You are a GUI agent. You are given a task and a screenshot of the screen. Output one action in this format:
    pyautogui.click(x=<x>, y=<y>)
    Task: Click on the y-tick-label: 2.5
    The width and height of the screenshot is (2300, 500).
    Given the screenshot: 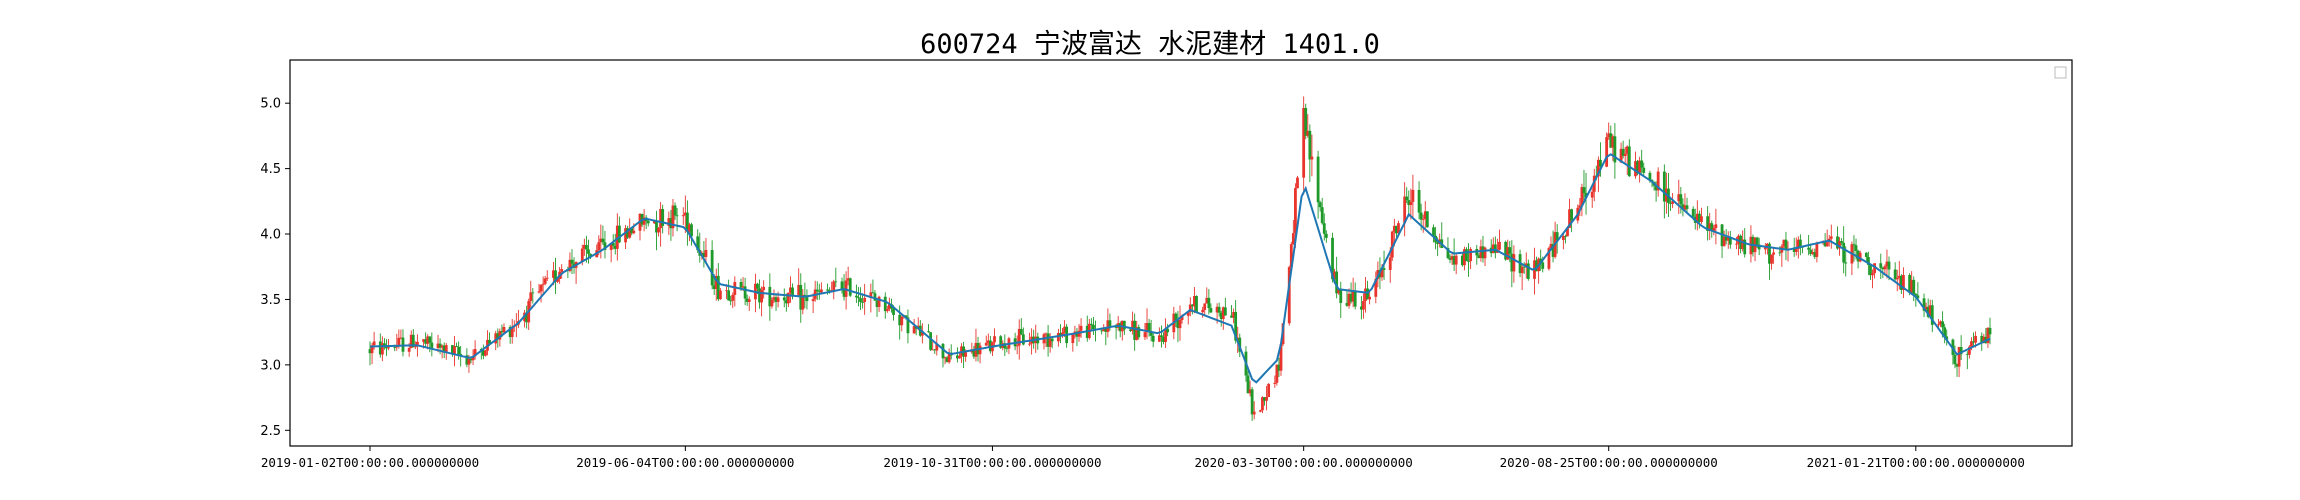 What is the action you would take?
    pyautogui.click(x=270, y=431)
    